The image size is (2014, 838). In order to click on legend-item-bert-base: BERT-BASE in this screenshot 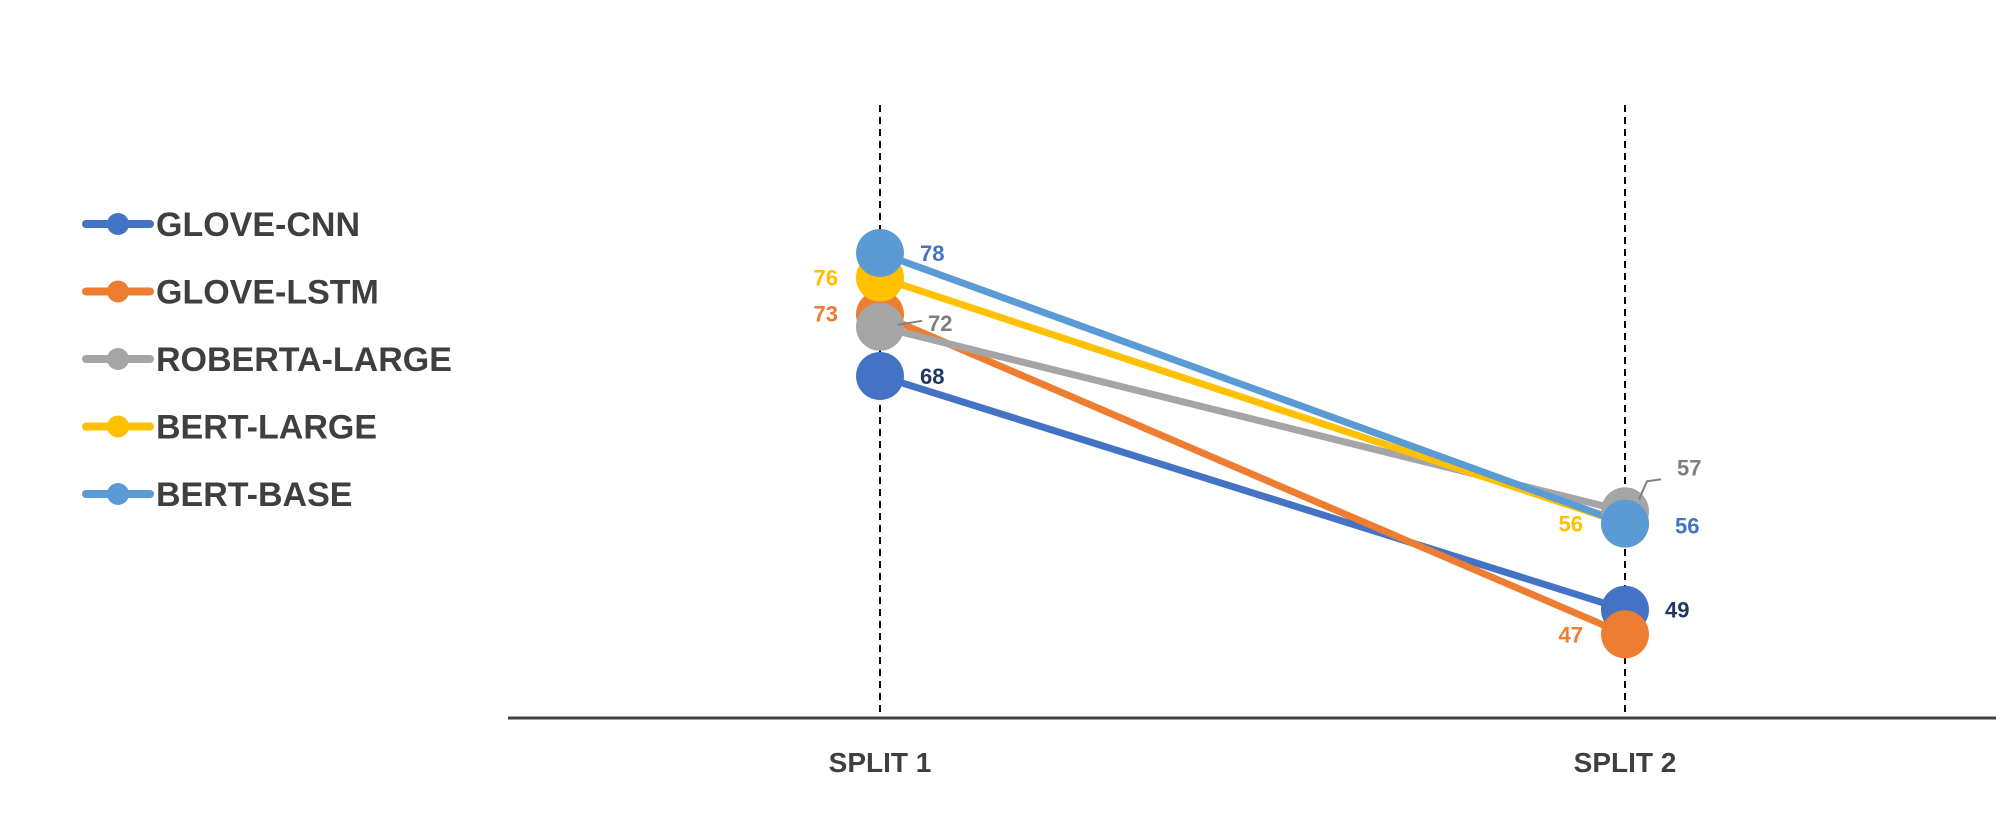, I will do `click(217, 495)`.